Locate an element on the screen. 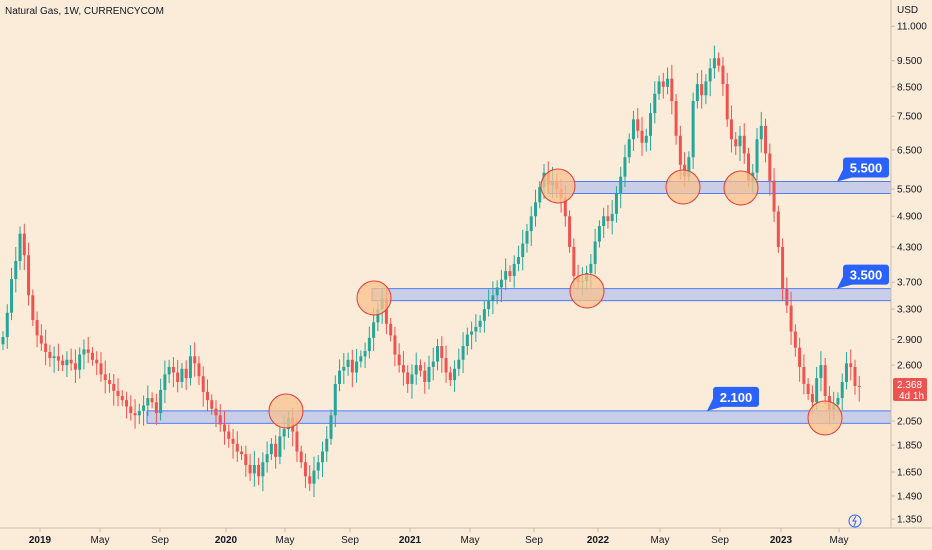  price-tag-box is located at coordinates (910, 389).